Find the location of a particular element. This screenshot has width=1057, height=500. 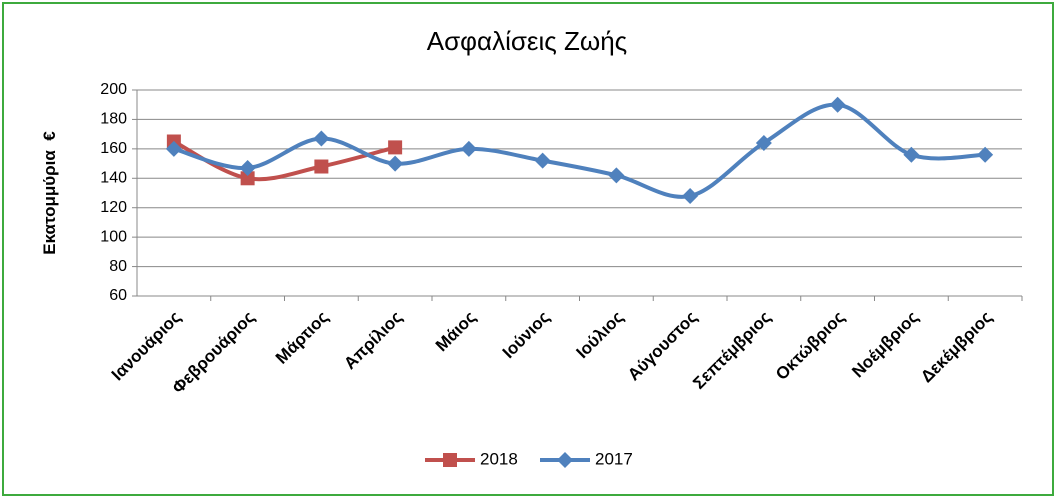

y-tick-label: 200 is located at coordinates (113, 89).